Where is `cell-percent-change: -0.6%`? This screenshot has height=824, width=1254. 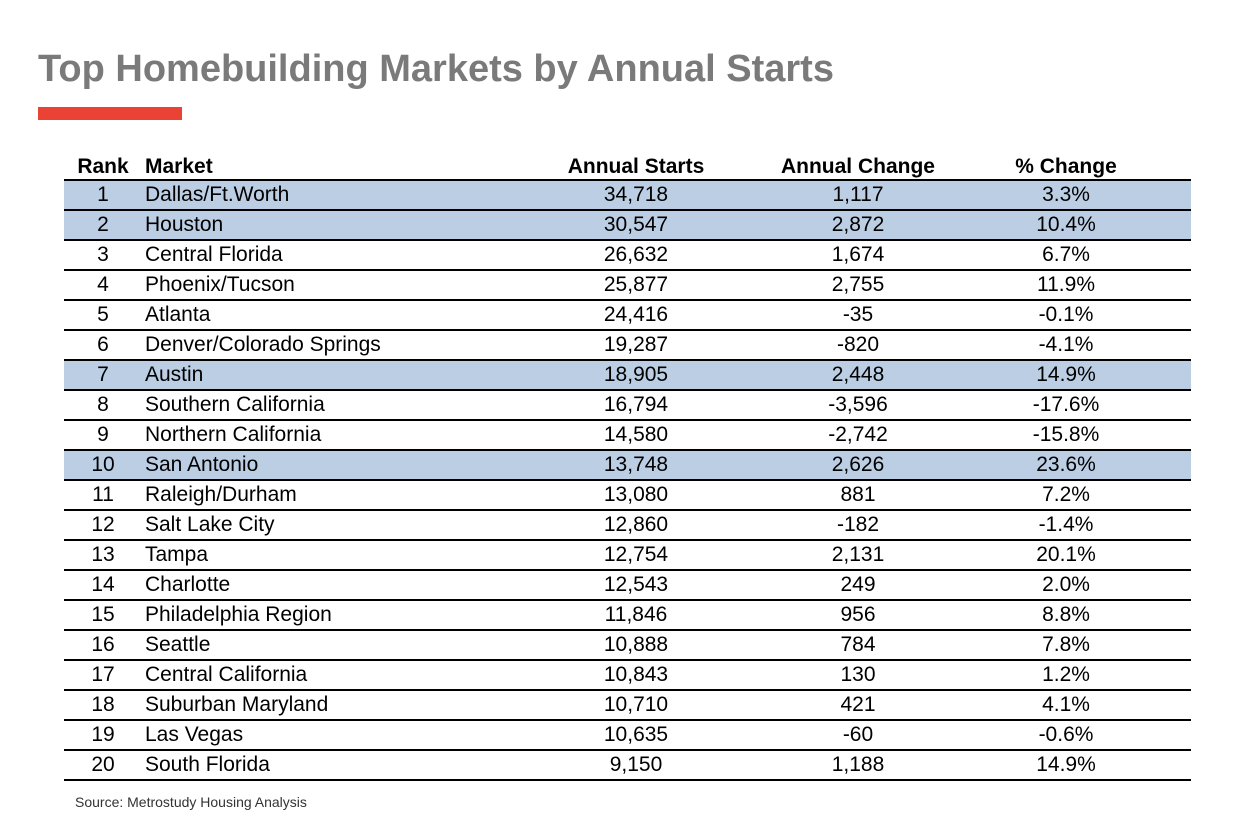 cell-percent-change: -0.6% is located at coordinates (1066, 735).